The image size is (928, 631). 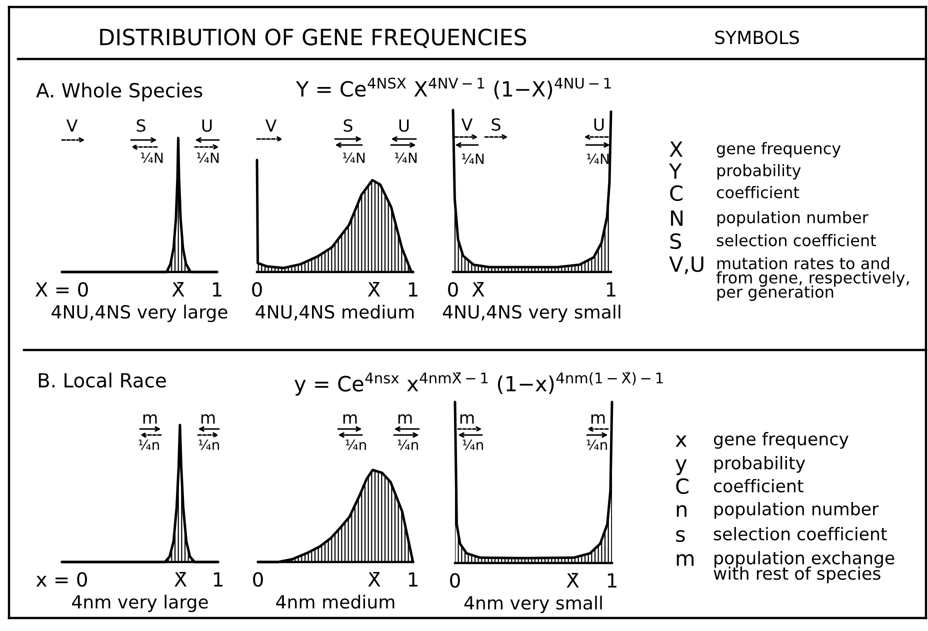 I want to click on text: B. Local Race, so click(x=102, y=380).